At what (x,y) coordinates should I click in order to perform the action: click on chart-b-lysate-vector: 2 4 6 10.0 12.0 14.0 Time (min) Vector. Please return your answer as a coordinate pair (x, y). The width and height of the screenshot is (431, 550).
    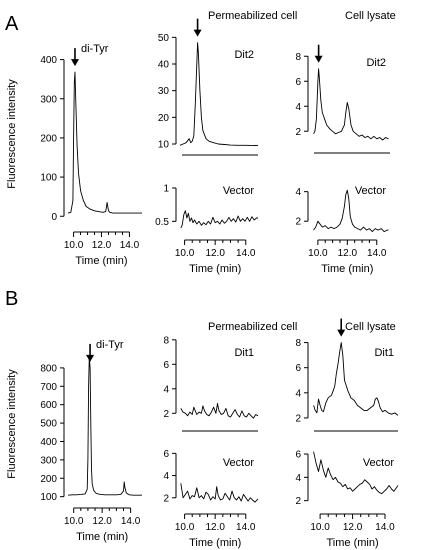
    Looking at the image, I should click on (347, 499).